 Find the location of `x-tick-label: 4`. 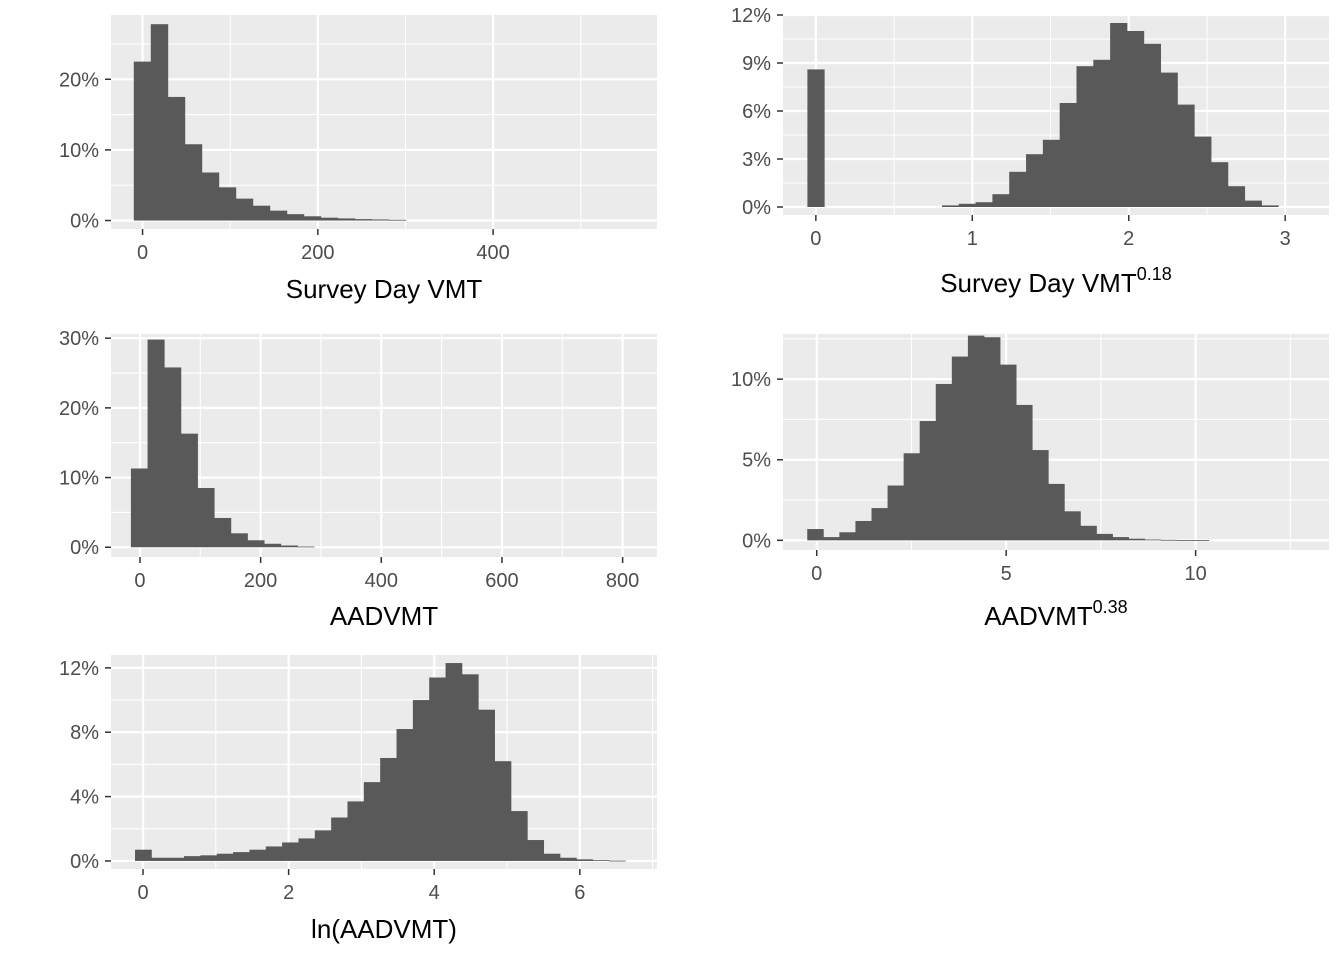

x-tick-label: 4 is located at coordinates (434, 893).